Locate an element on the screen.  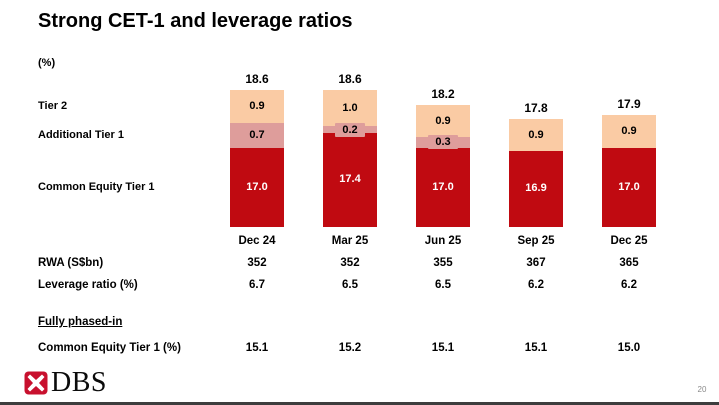
table-row-label: RWA (S$bn) is located at coordinates (71, 263).